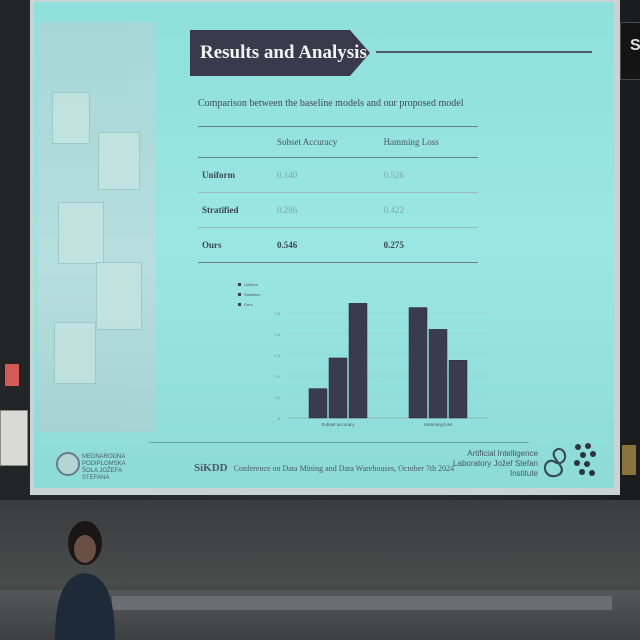 The image size is (640, 640). Describe the element at coordinates (235, 175) in the screenshot. I see `row-label: Uniform` at that location.